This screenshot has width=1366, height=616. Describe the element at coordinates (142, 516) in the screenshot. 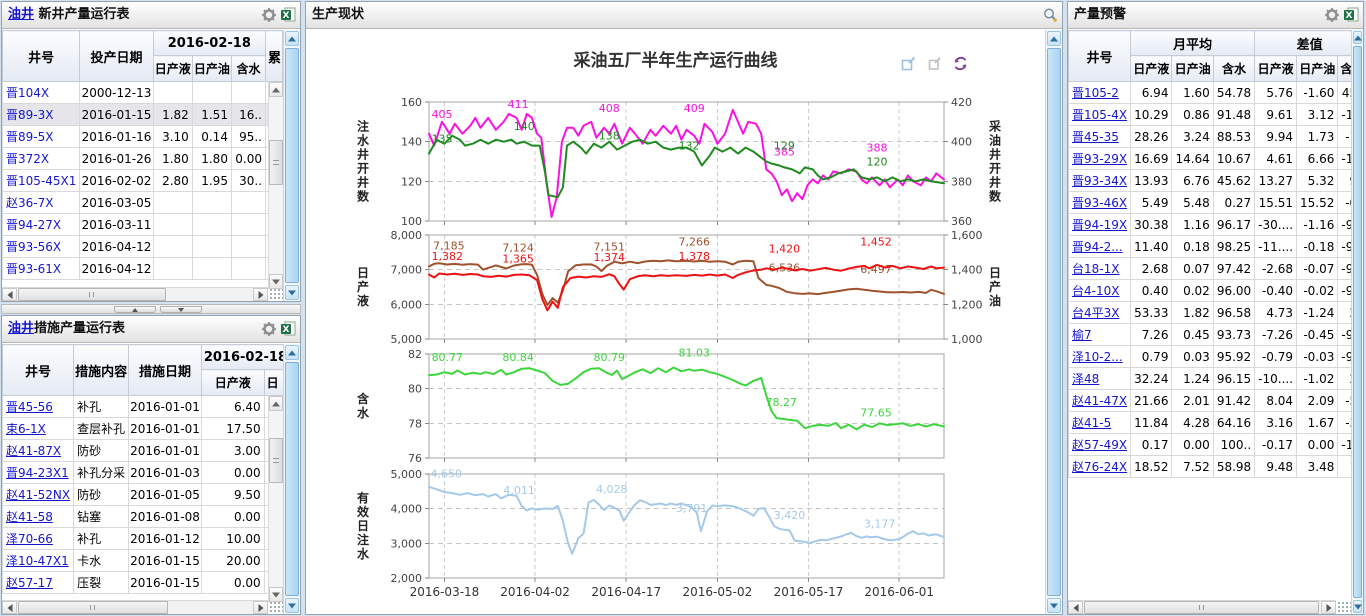

I see `table-row: 赵41-58 钻塞 2016-01-08 0.00` at that location.